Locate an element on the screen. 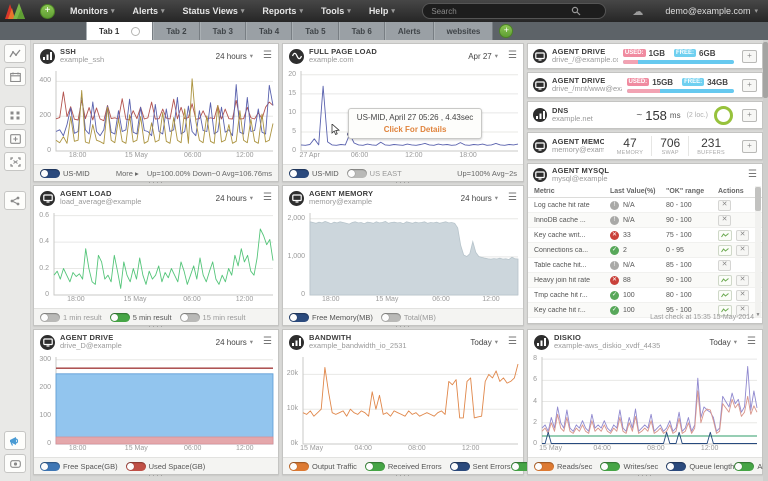 This screenshot has width=768, height=481. toggle-1-min-result: 1 min result is located at coordinates (71, 317).